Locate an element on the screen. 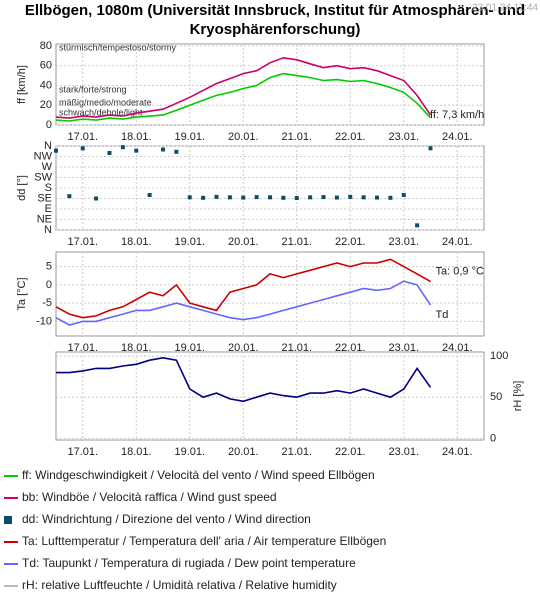  y-tick-label: S is located at coordinates (48, 188).